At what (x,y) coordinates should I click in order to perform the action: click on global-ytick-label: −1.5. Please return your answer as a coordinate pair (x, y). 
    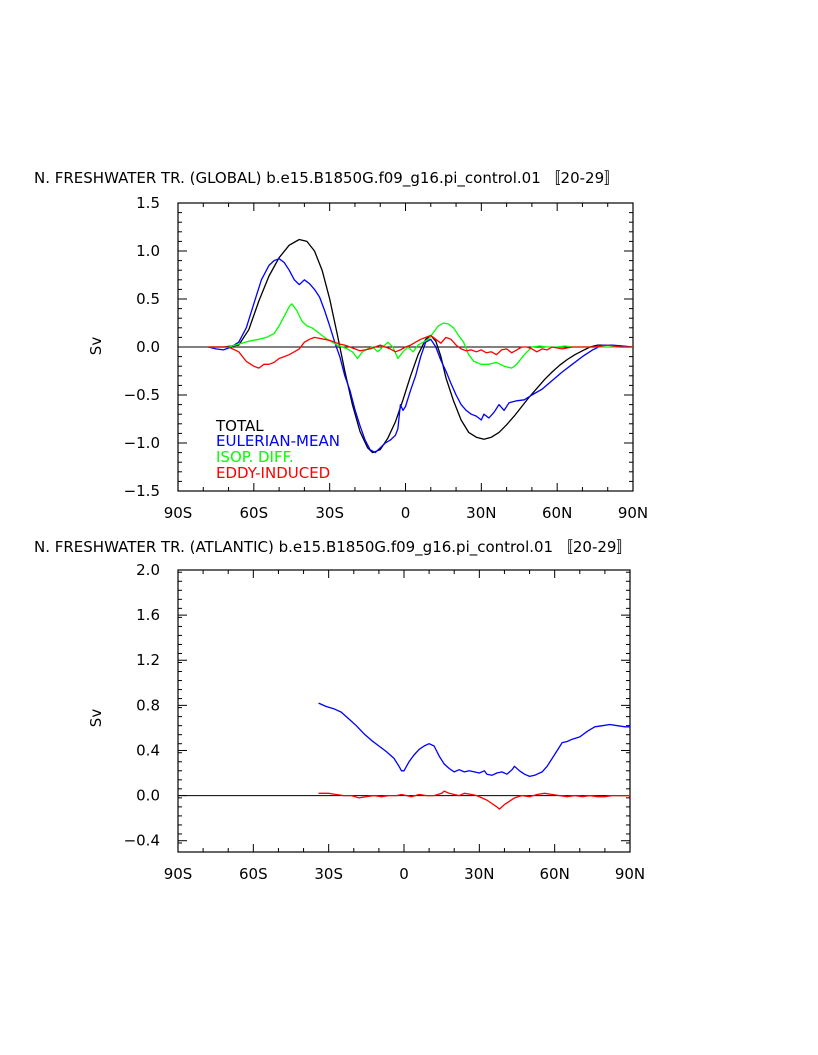
    Looking at the image, I should click on (142, 491).